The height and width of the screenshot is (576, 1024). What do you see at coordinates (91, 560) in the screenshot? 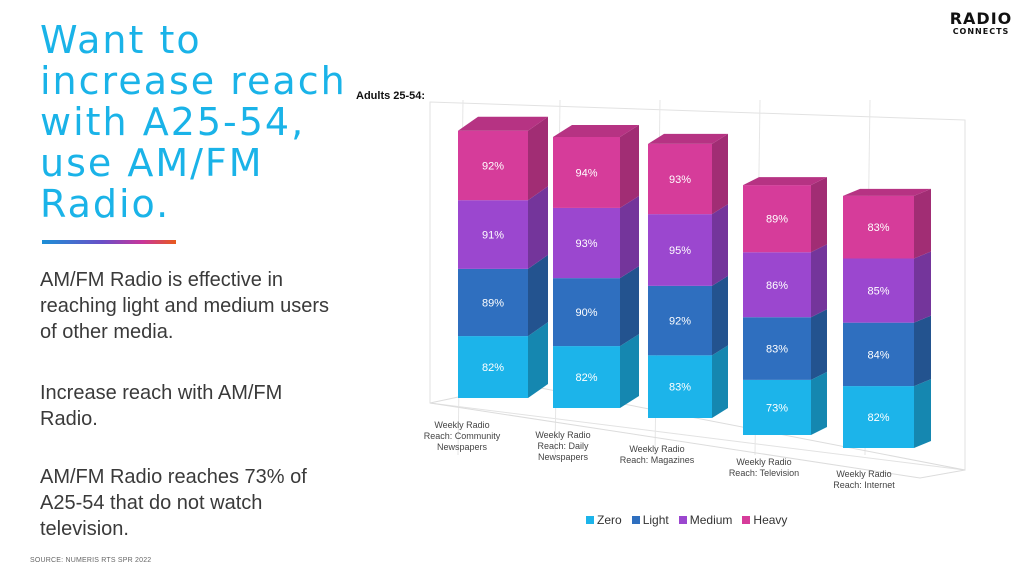
I see `source-note: SOURCE: NUMERIS RTS SPR 2022` at bounding box center [91, 560].